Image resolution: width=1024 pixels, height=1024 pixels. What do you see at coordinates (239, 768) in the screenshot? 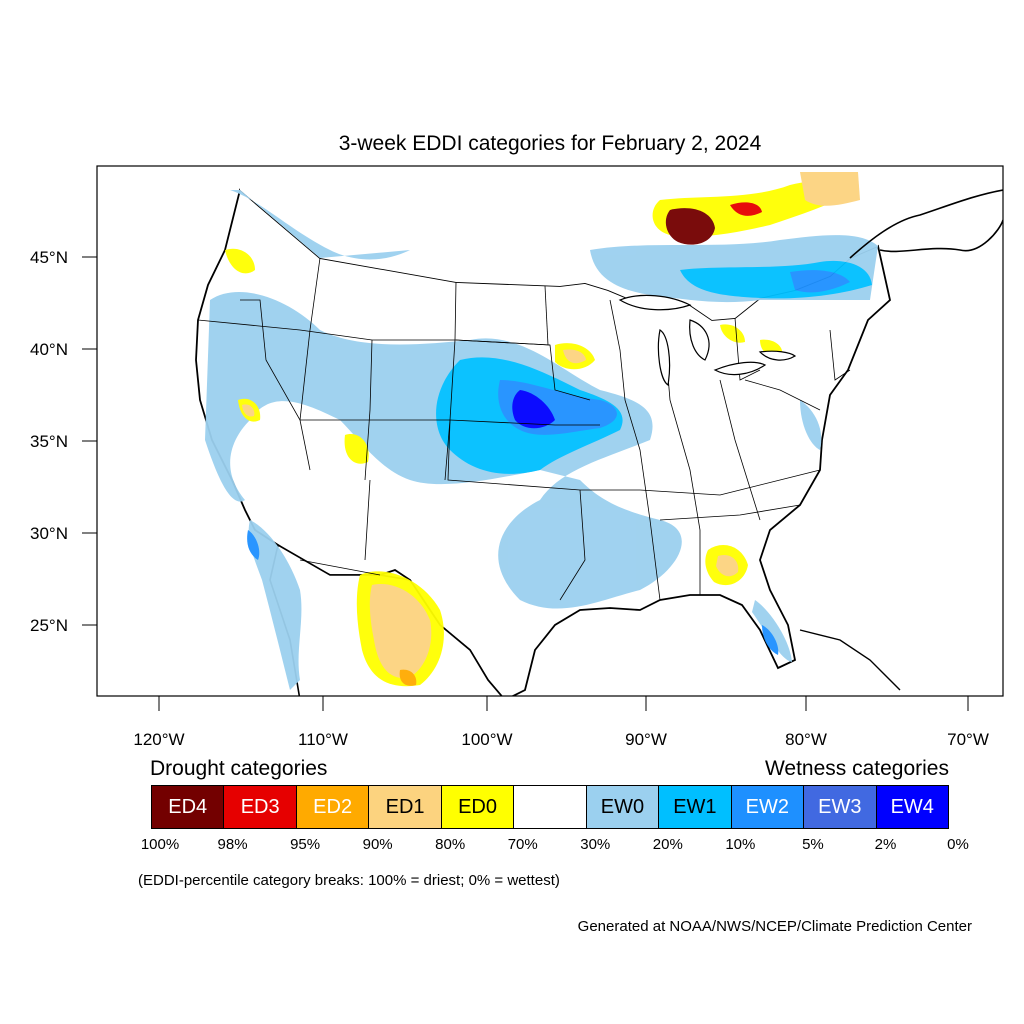
I see `drought-categories-heading: Drought categories` at bounding box center [239, 768].